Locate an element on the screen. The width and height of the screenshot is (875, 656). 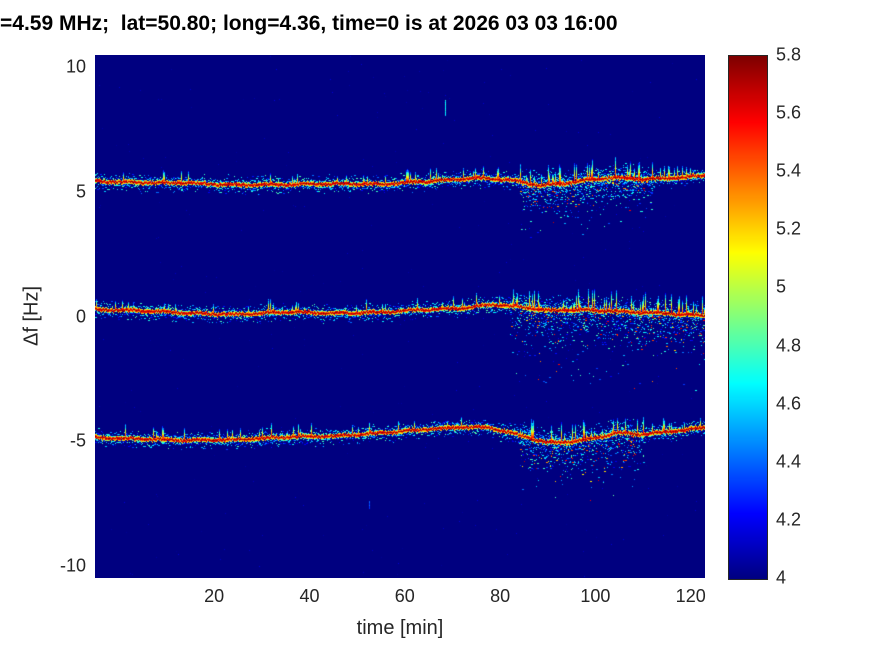
colorbar-tick-label: 5 is located at coordinates (781, 286).